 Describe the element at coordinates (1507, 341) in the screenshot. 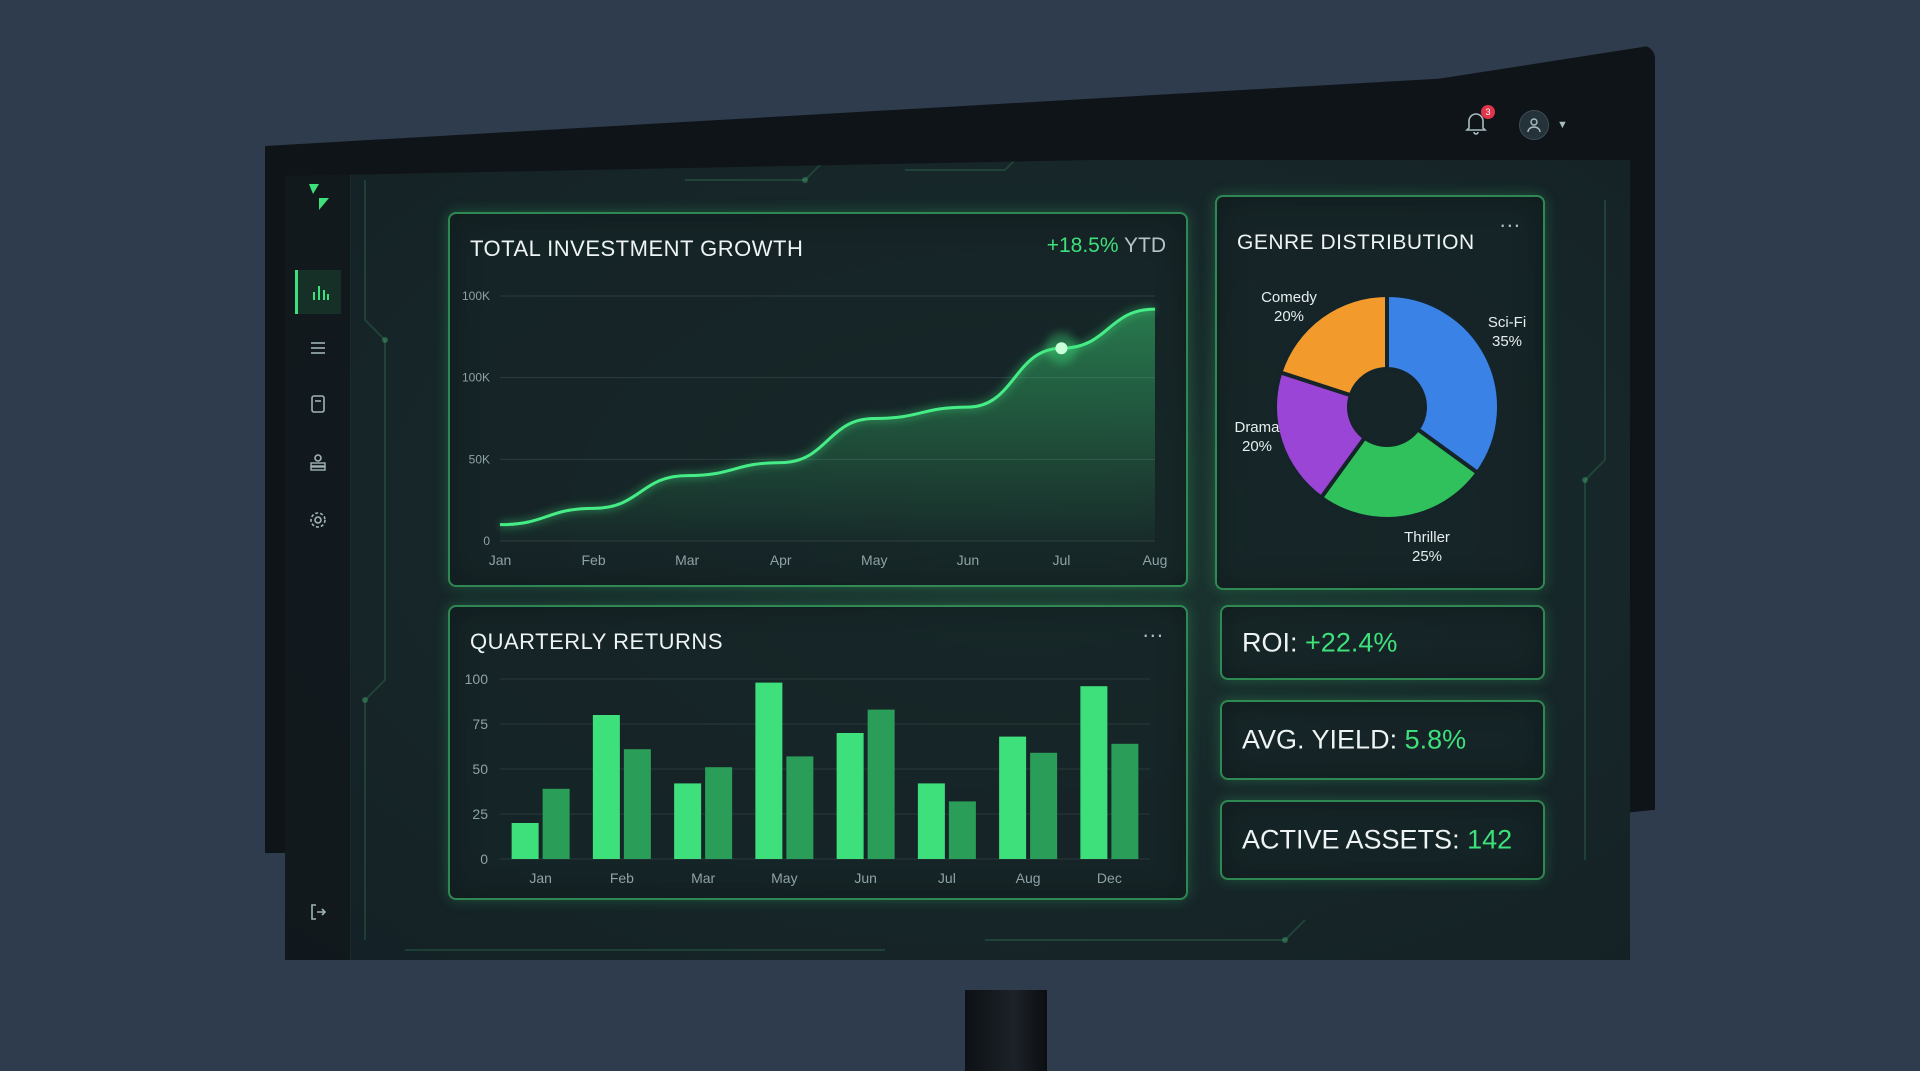

I see `pie-value-sci-fi: 35%` at that location.